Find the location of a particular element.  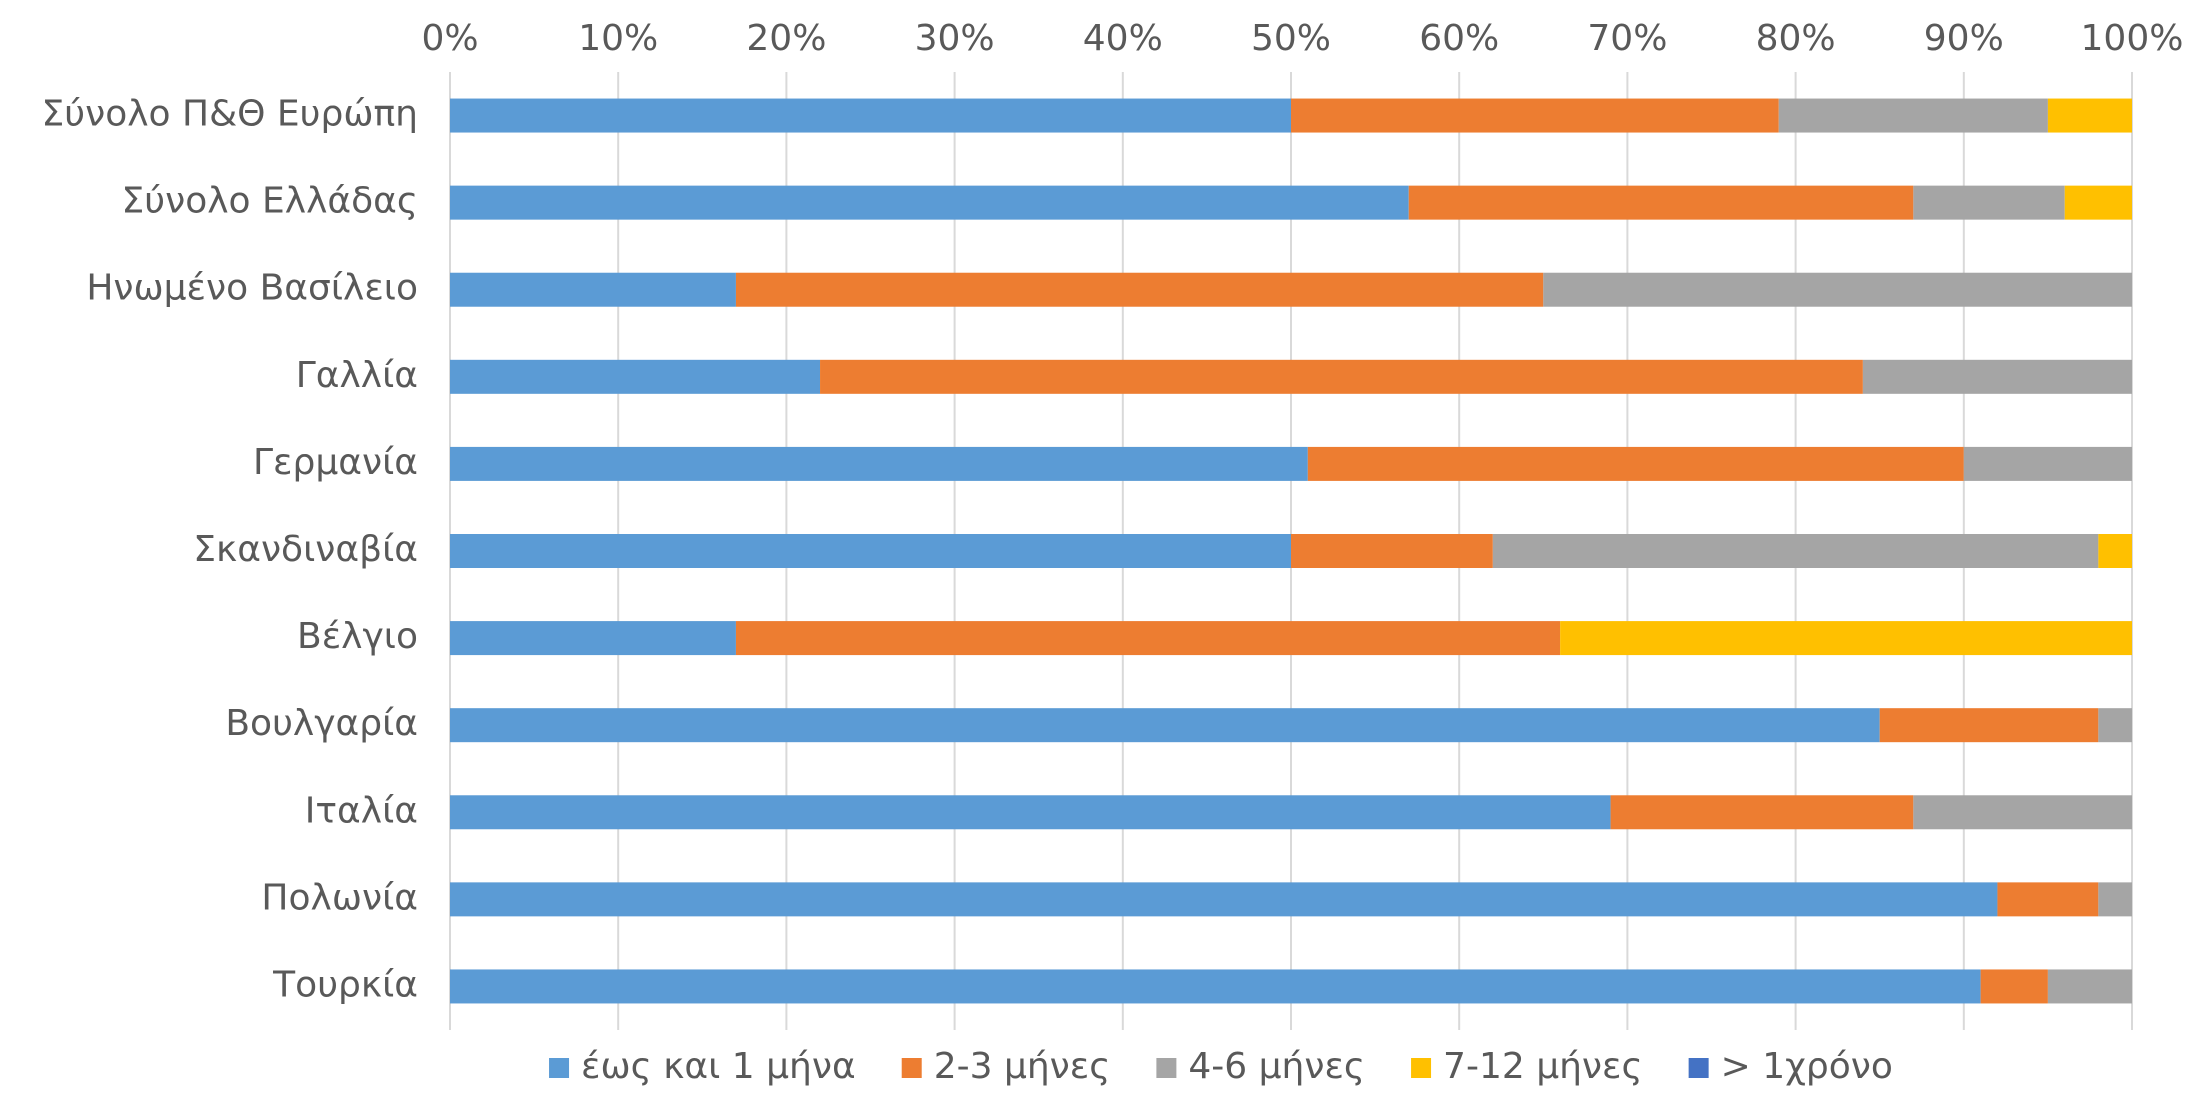

x-tick-label: 70% is located at coordinates (1627, 38).